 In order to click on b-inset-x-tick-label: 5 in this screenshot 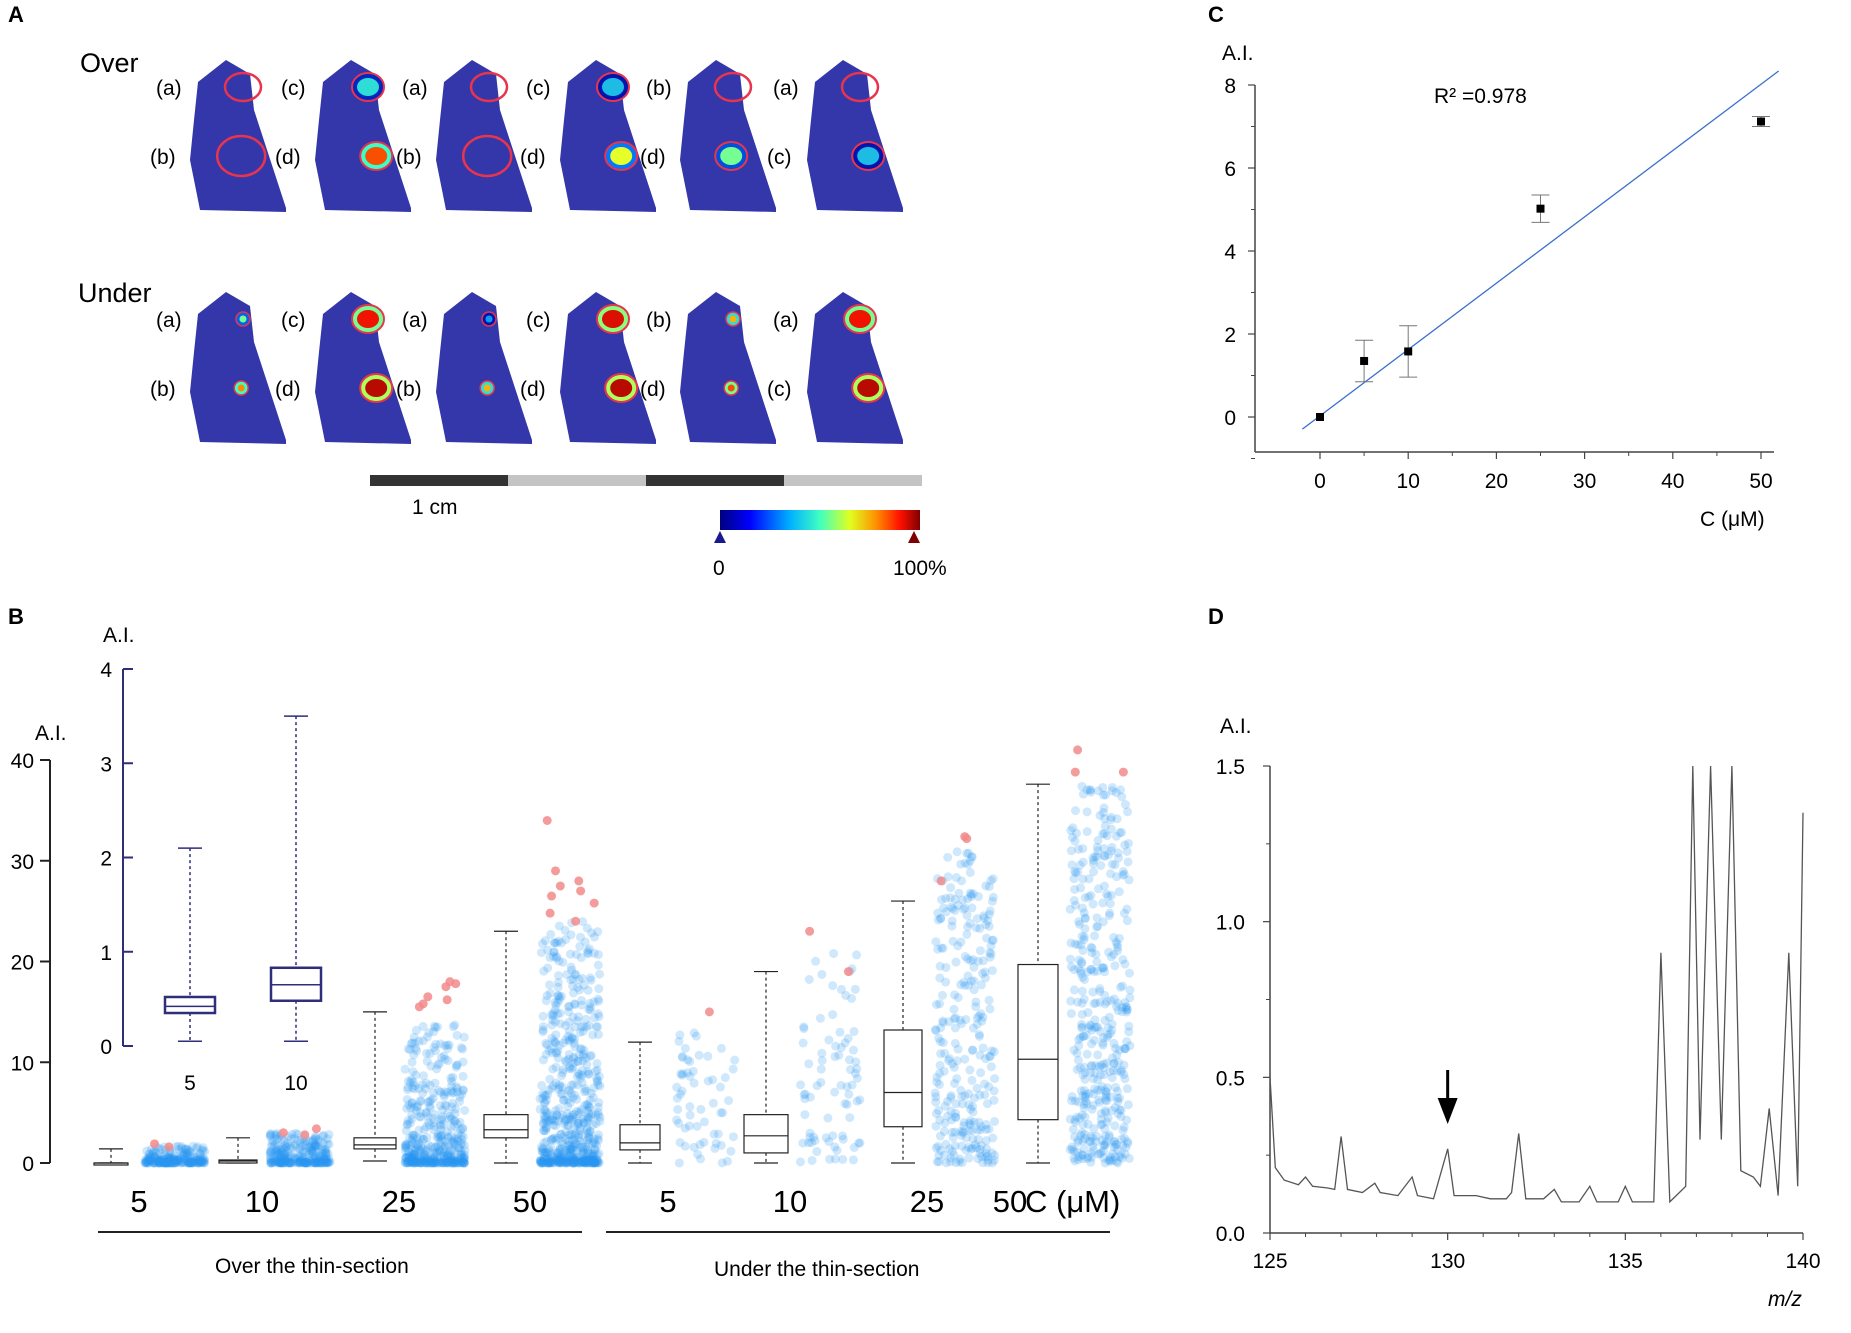, I will do `click(190, 1083)`.